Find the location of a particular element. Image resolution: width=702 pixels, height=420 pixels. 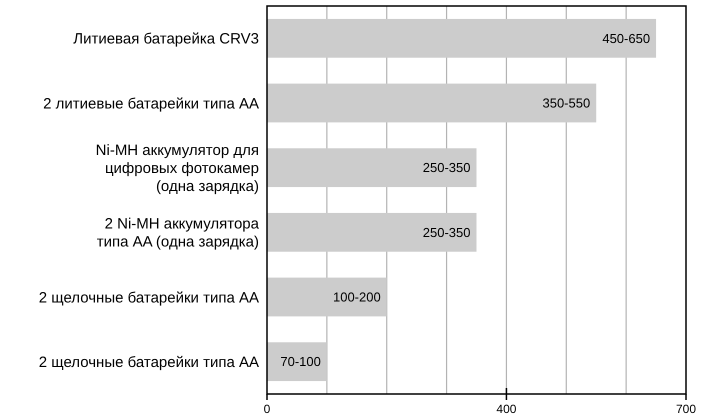

y-tick-label: Ni-MH аккумулятор для цифровых фотокамер (одна зарядка) is located at coordinates (177, 168).